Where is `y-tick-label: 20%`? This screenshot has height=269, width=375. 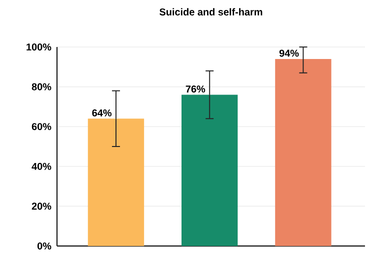
y-tick-label: 20% is located at coordinates (42, 206).